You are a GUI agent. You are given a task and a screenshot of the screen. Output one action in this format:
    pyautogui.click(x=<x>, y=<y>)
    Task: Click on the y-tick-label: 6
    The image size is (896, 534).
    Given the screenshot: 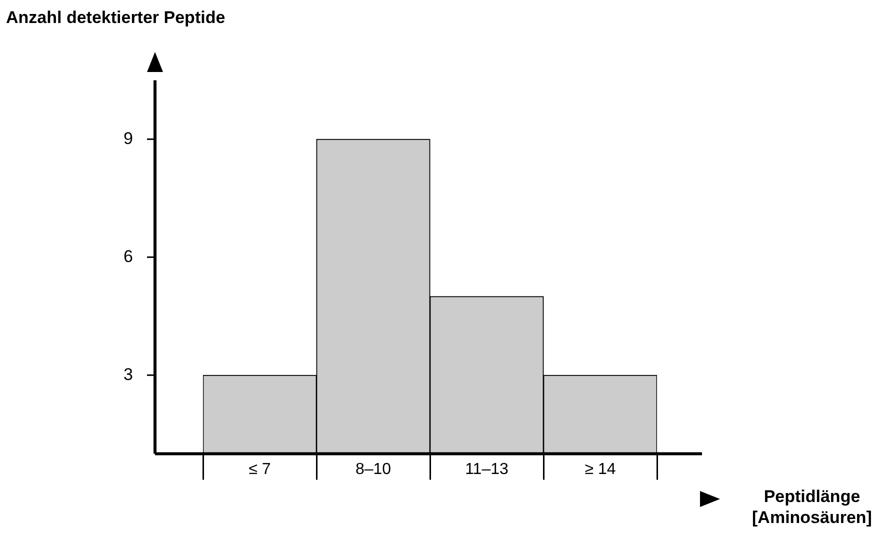 What is the action you would take?
    pyautogui.click(x=128, y=256)
    